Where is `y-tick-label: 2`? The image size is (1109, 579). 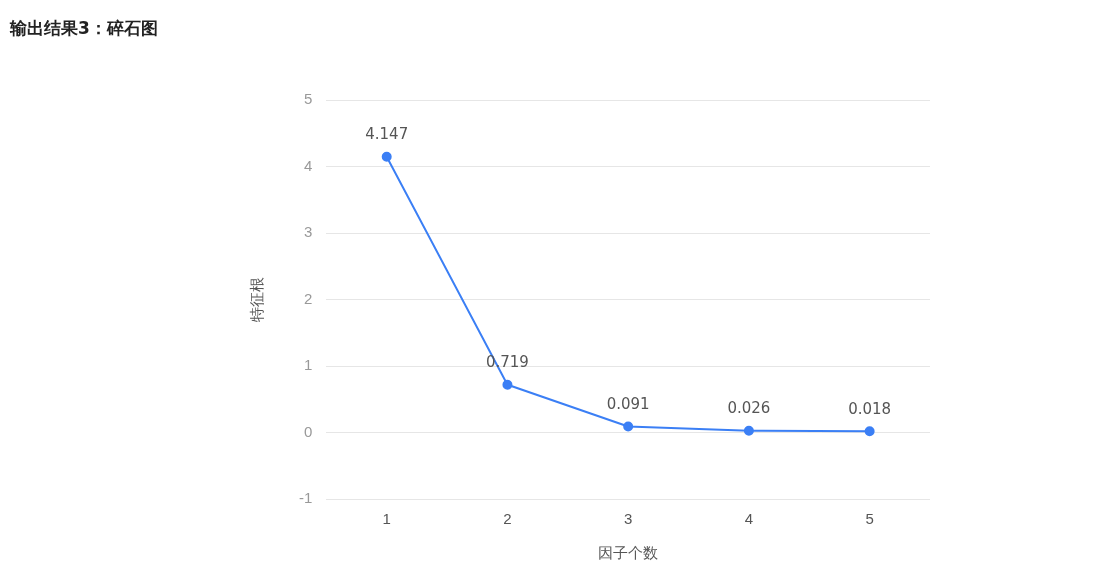 y-tick-label: 2 is located at coordinates (308, 298).